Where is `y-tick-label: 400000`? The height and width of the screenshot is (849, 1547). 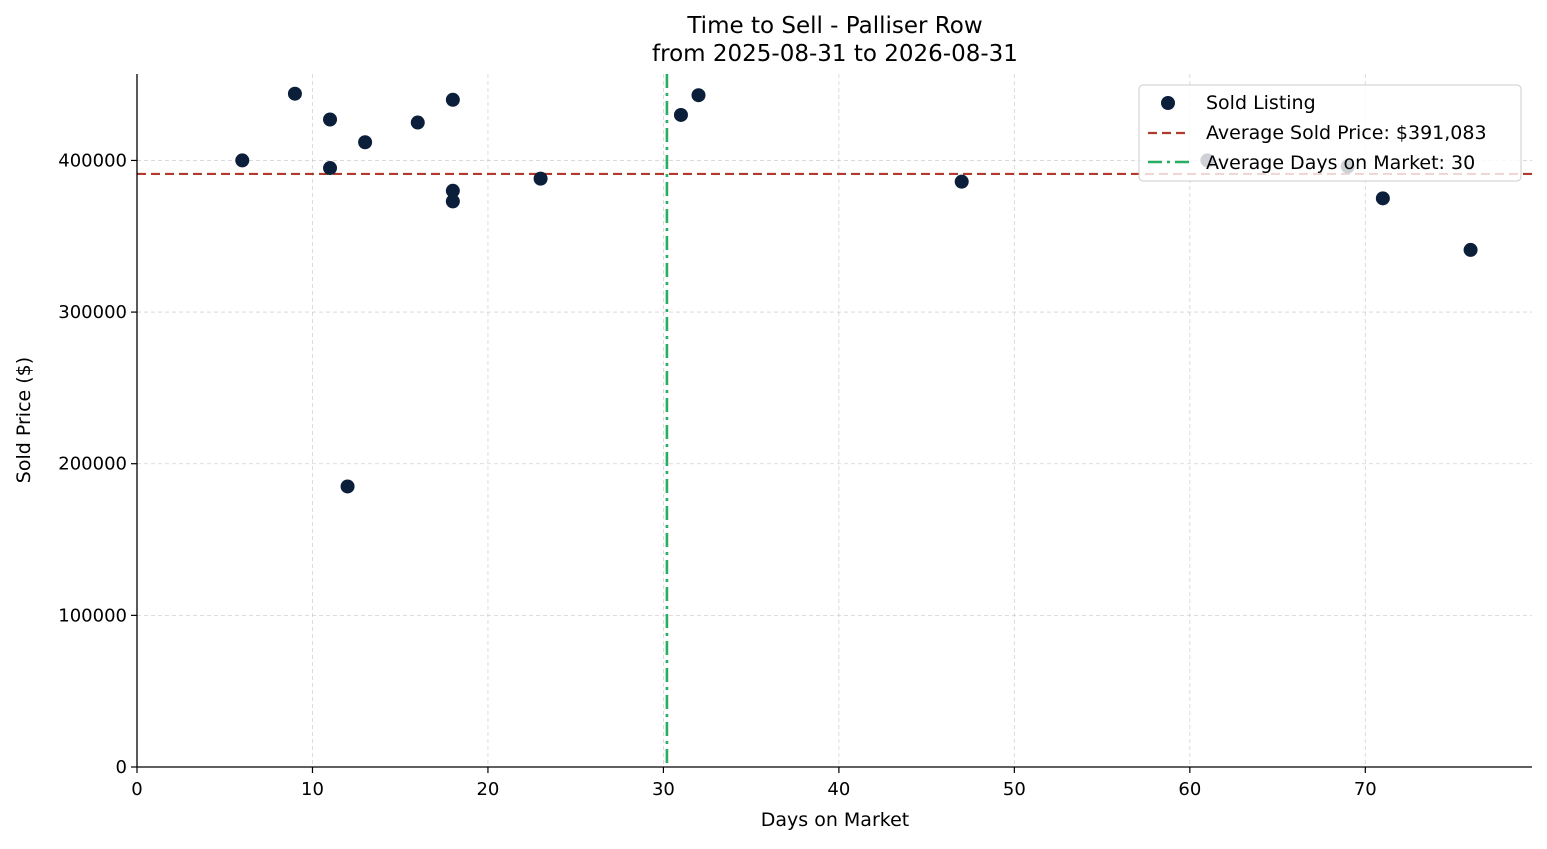
y-tick-label: 400000 is located at coordinates (92, 160).